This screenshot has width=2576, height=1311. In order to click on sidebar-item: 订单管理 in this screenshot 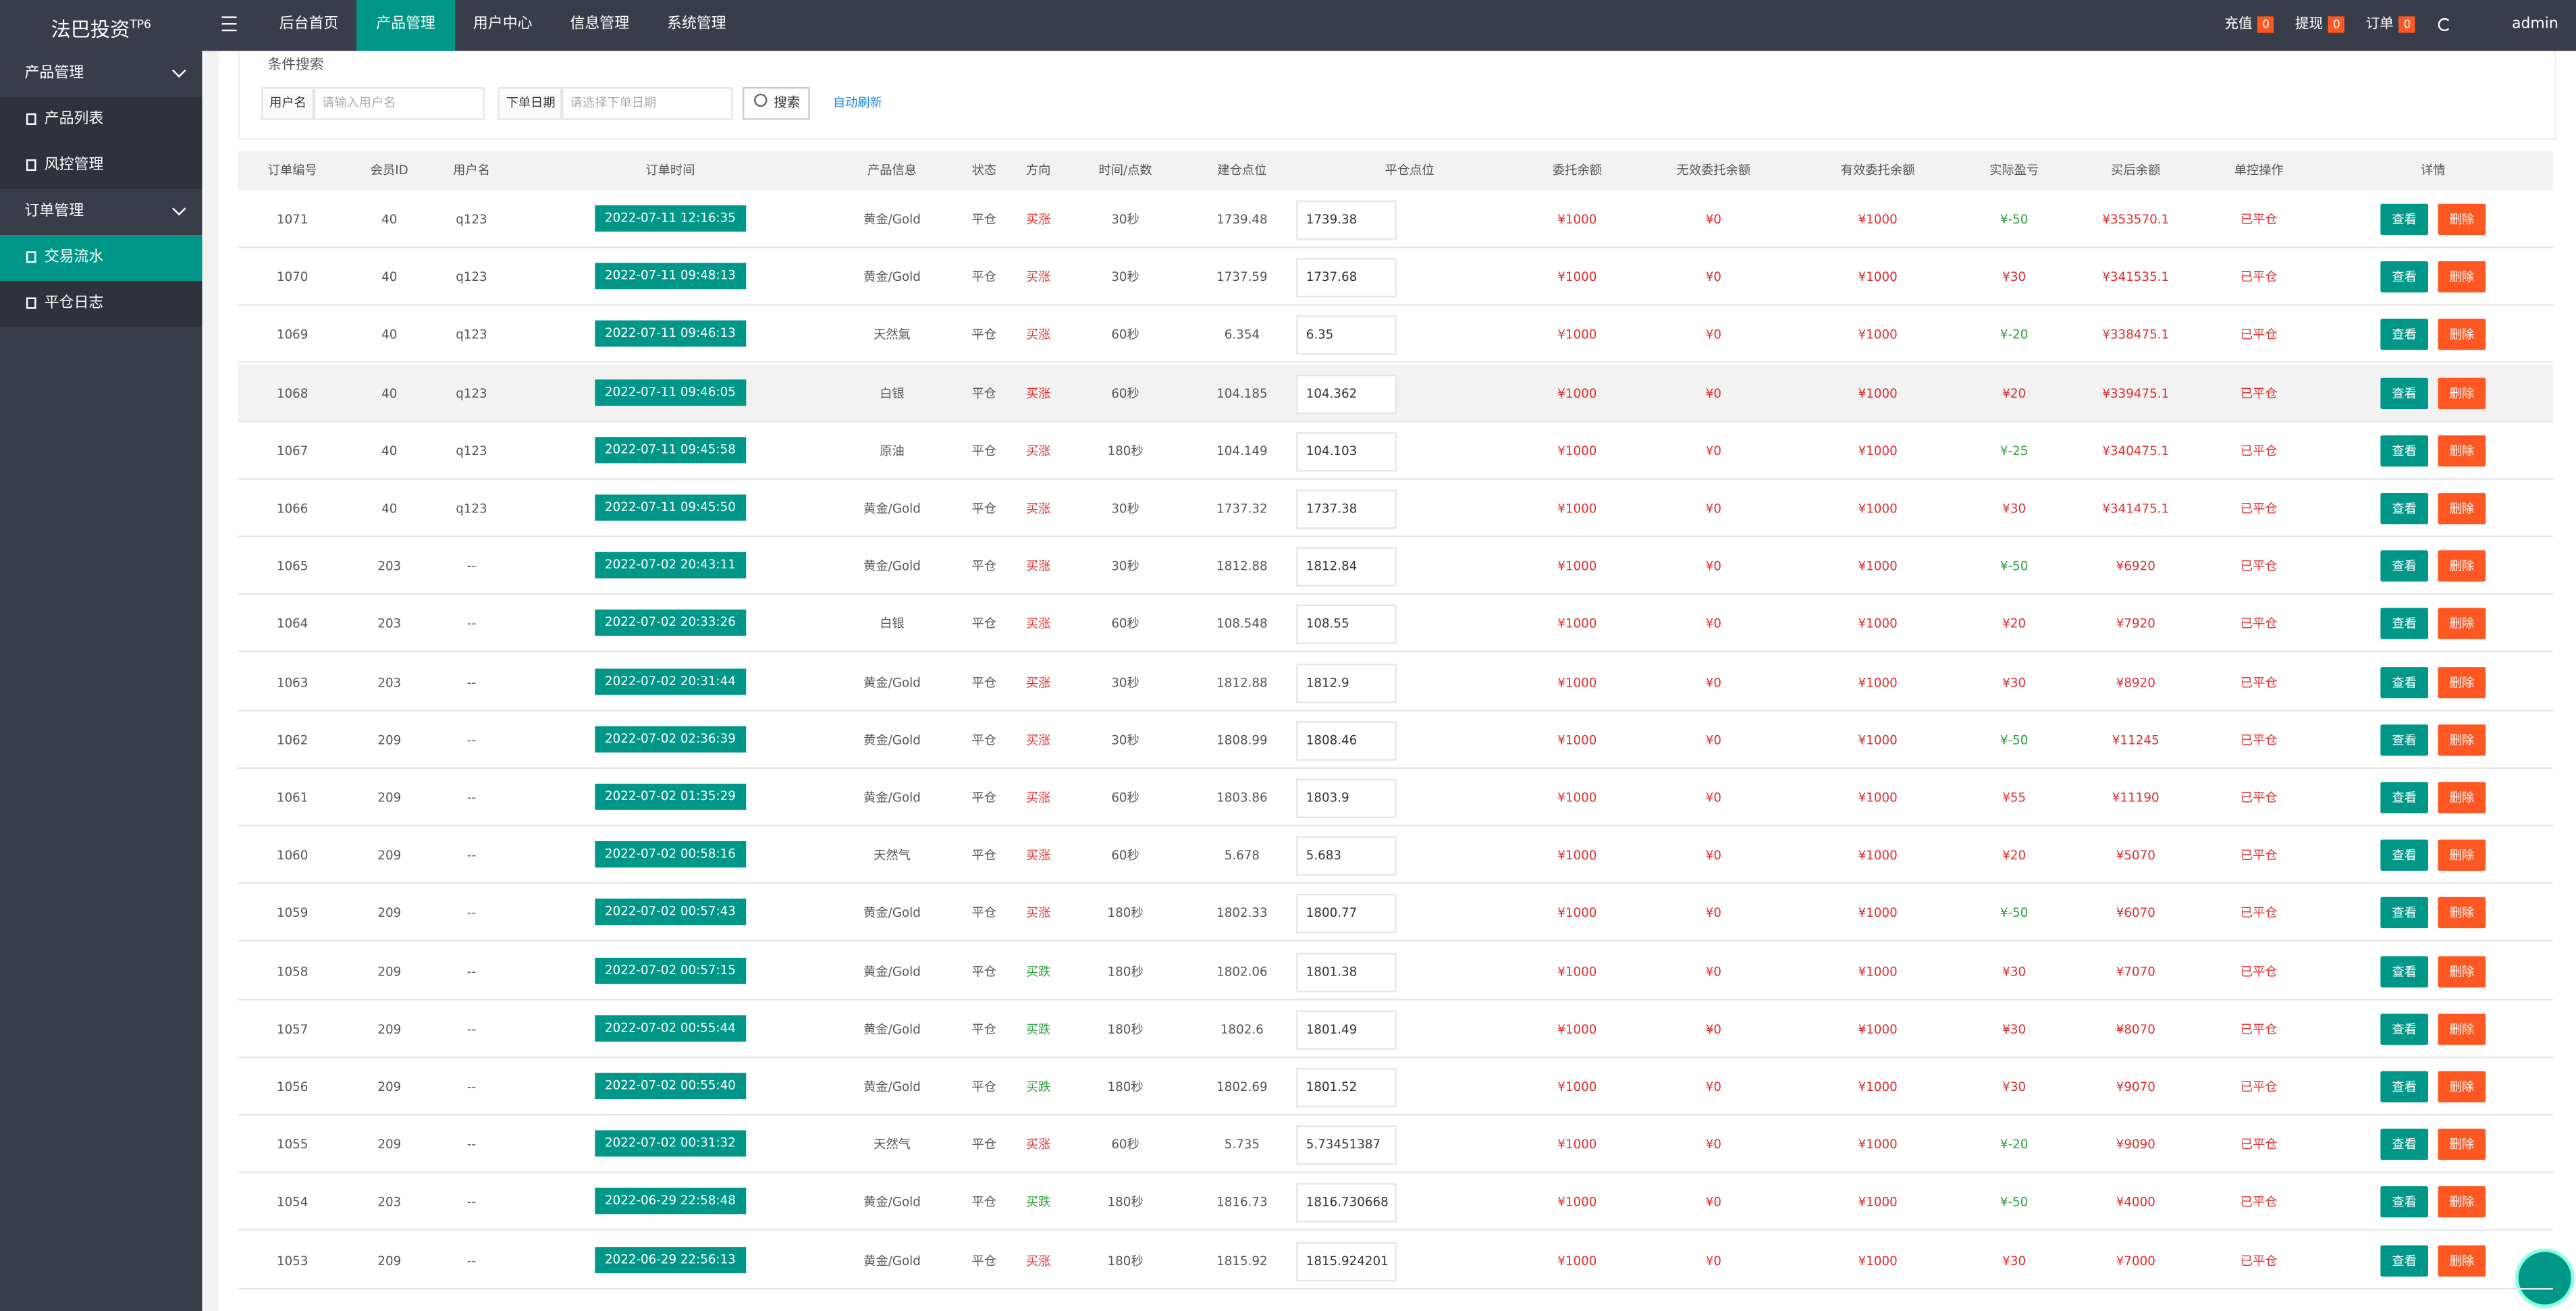, I will do `click(54, 212)`.